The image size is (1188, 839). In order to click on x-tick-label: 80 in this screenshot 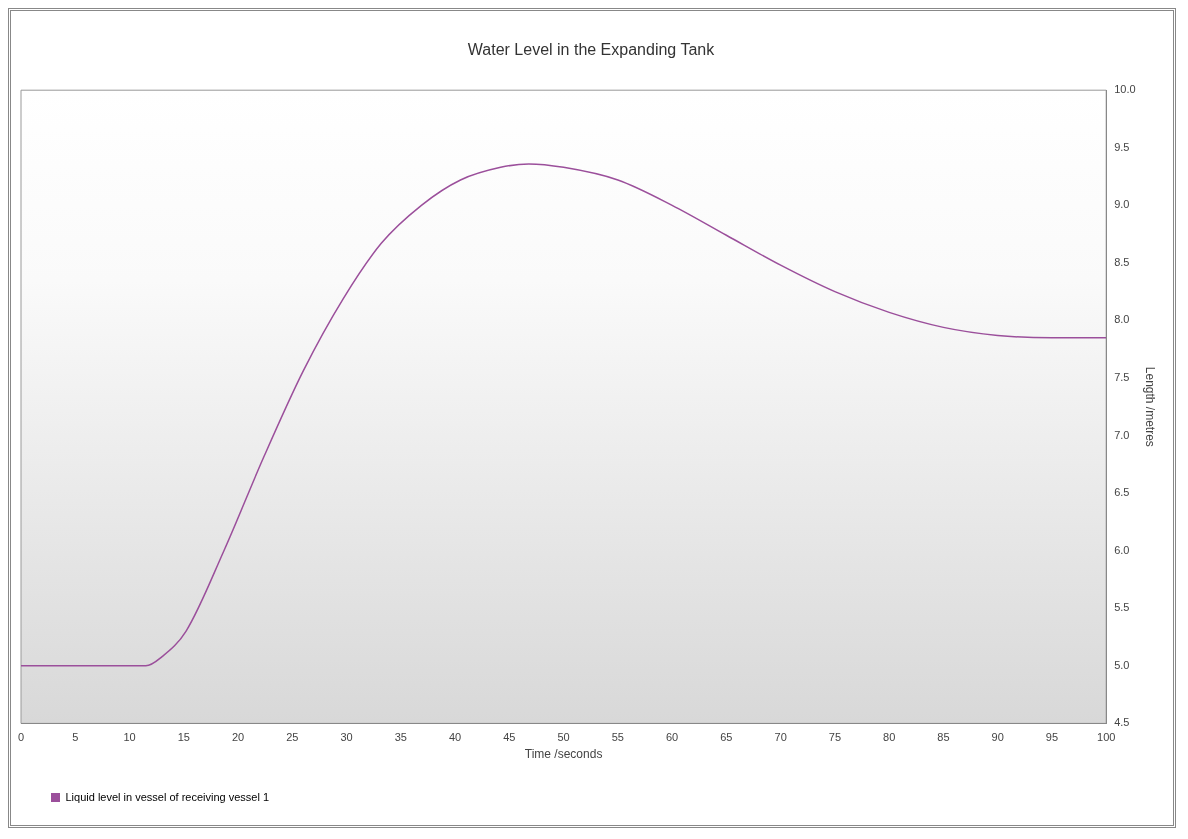, I will do `click(889, 737)`.